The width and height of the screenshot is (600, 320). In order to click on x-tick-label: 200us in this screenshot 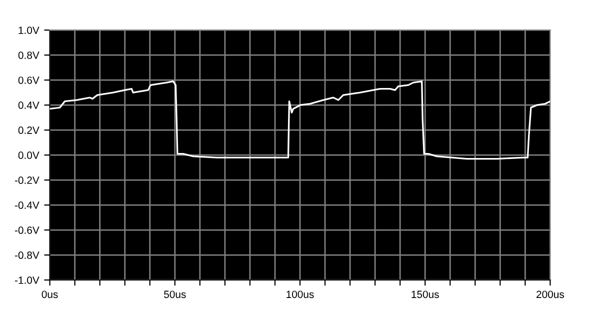, I will do `click(550, 294)`.